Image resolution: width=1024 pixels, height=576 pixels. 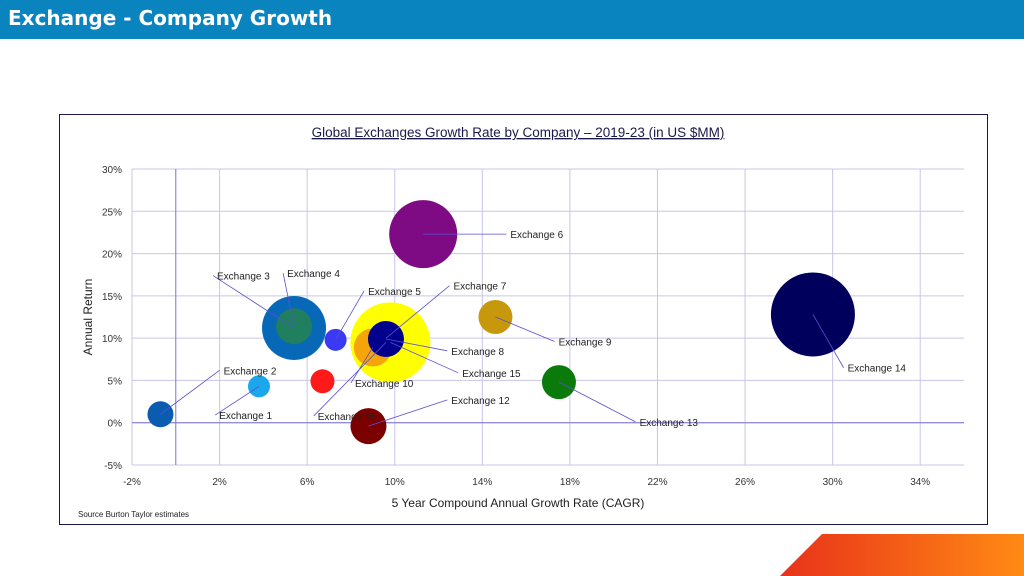 What do you see at coordinates (115, 381) in the screenshot?
I see `y-tick-label: 5%` at bounding box center [115, 381].